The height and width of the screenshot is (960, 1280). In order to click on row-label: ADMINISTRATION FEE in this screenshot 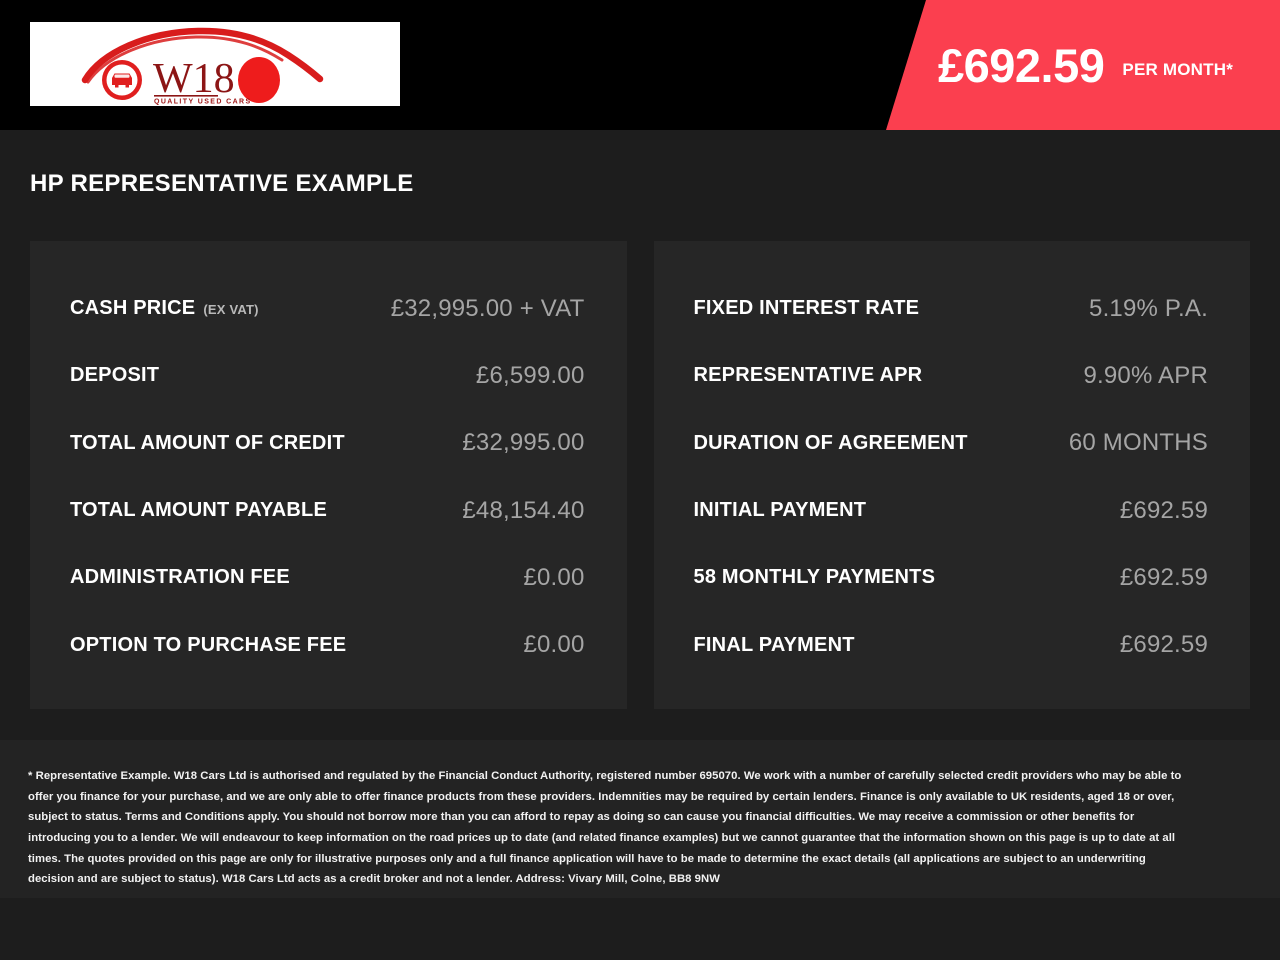, I will do `click(180, 577)`.